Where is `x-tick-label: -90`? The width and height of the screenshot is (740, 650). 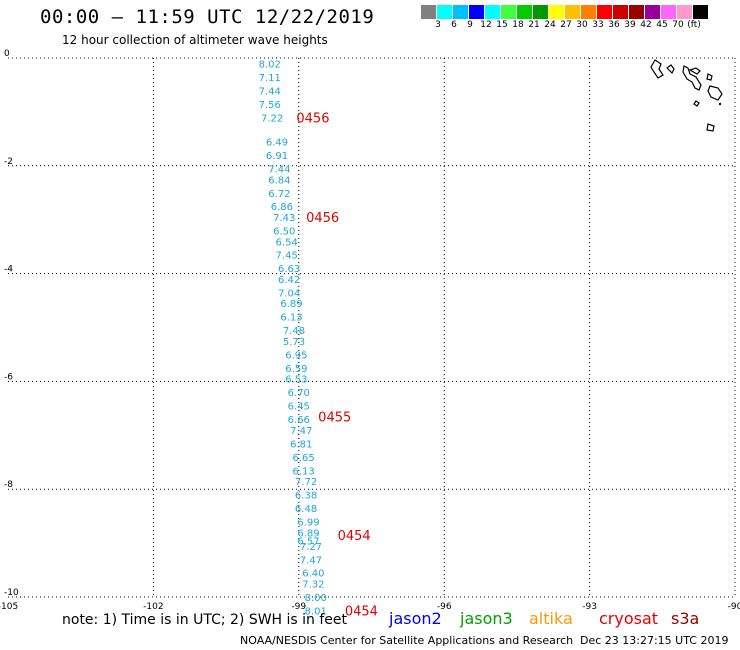 x-tick-label: -90 is located at coordinates (734, 607).